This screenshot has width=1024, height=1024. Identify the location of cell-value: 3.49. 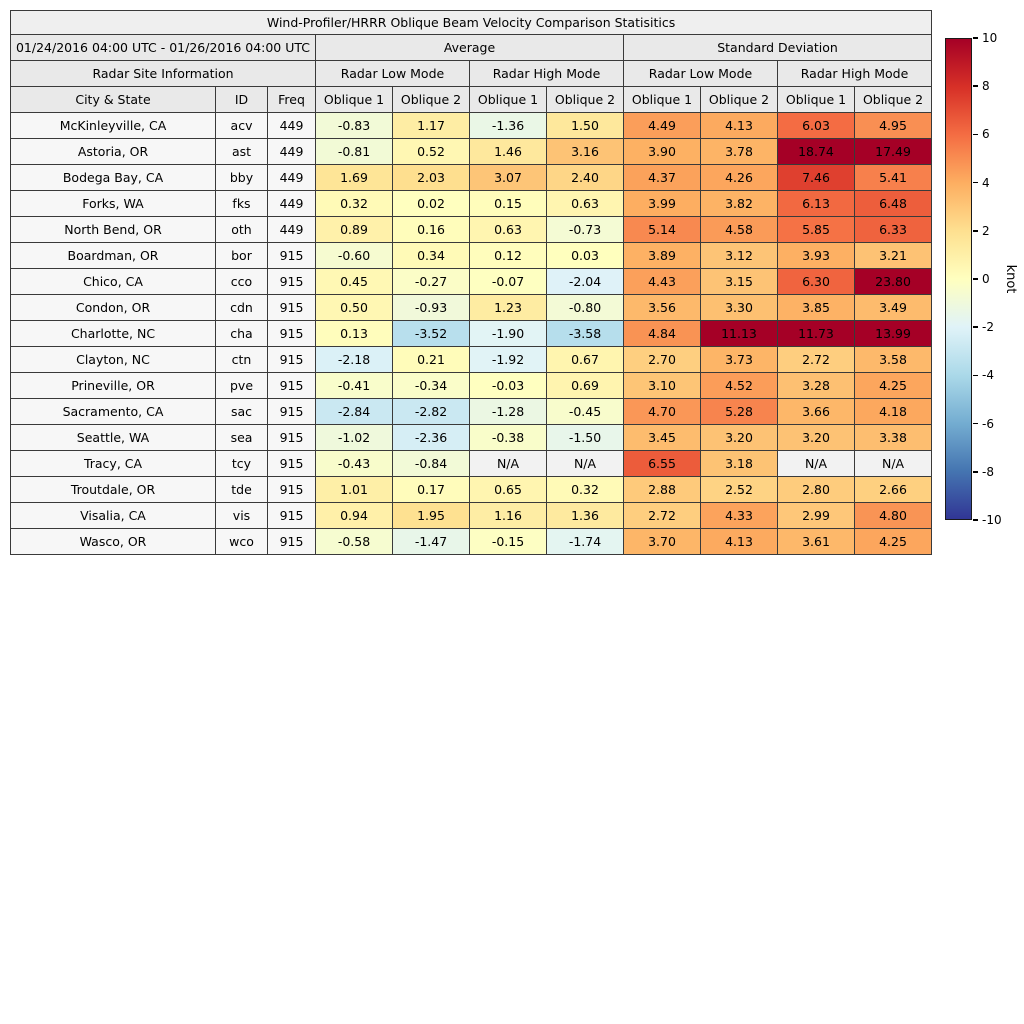
(893, 307).